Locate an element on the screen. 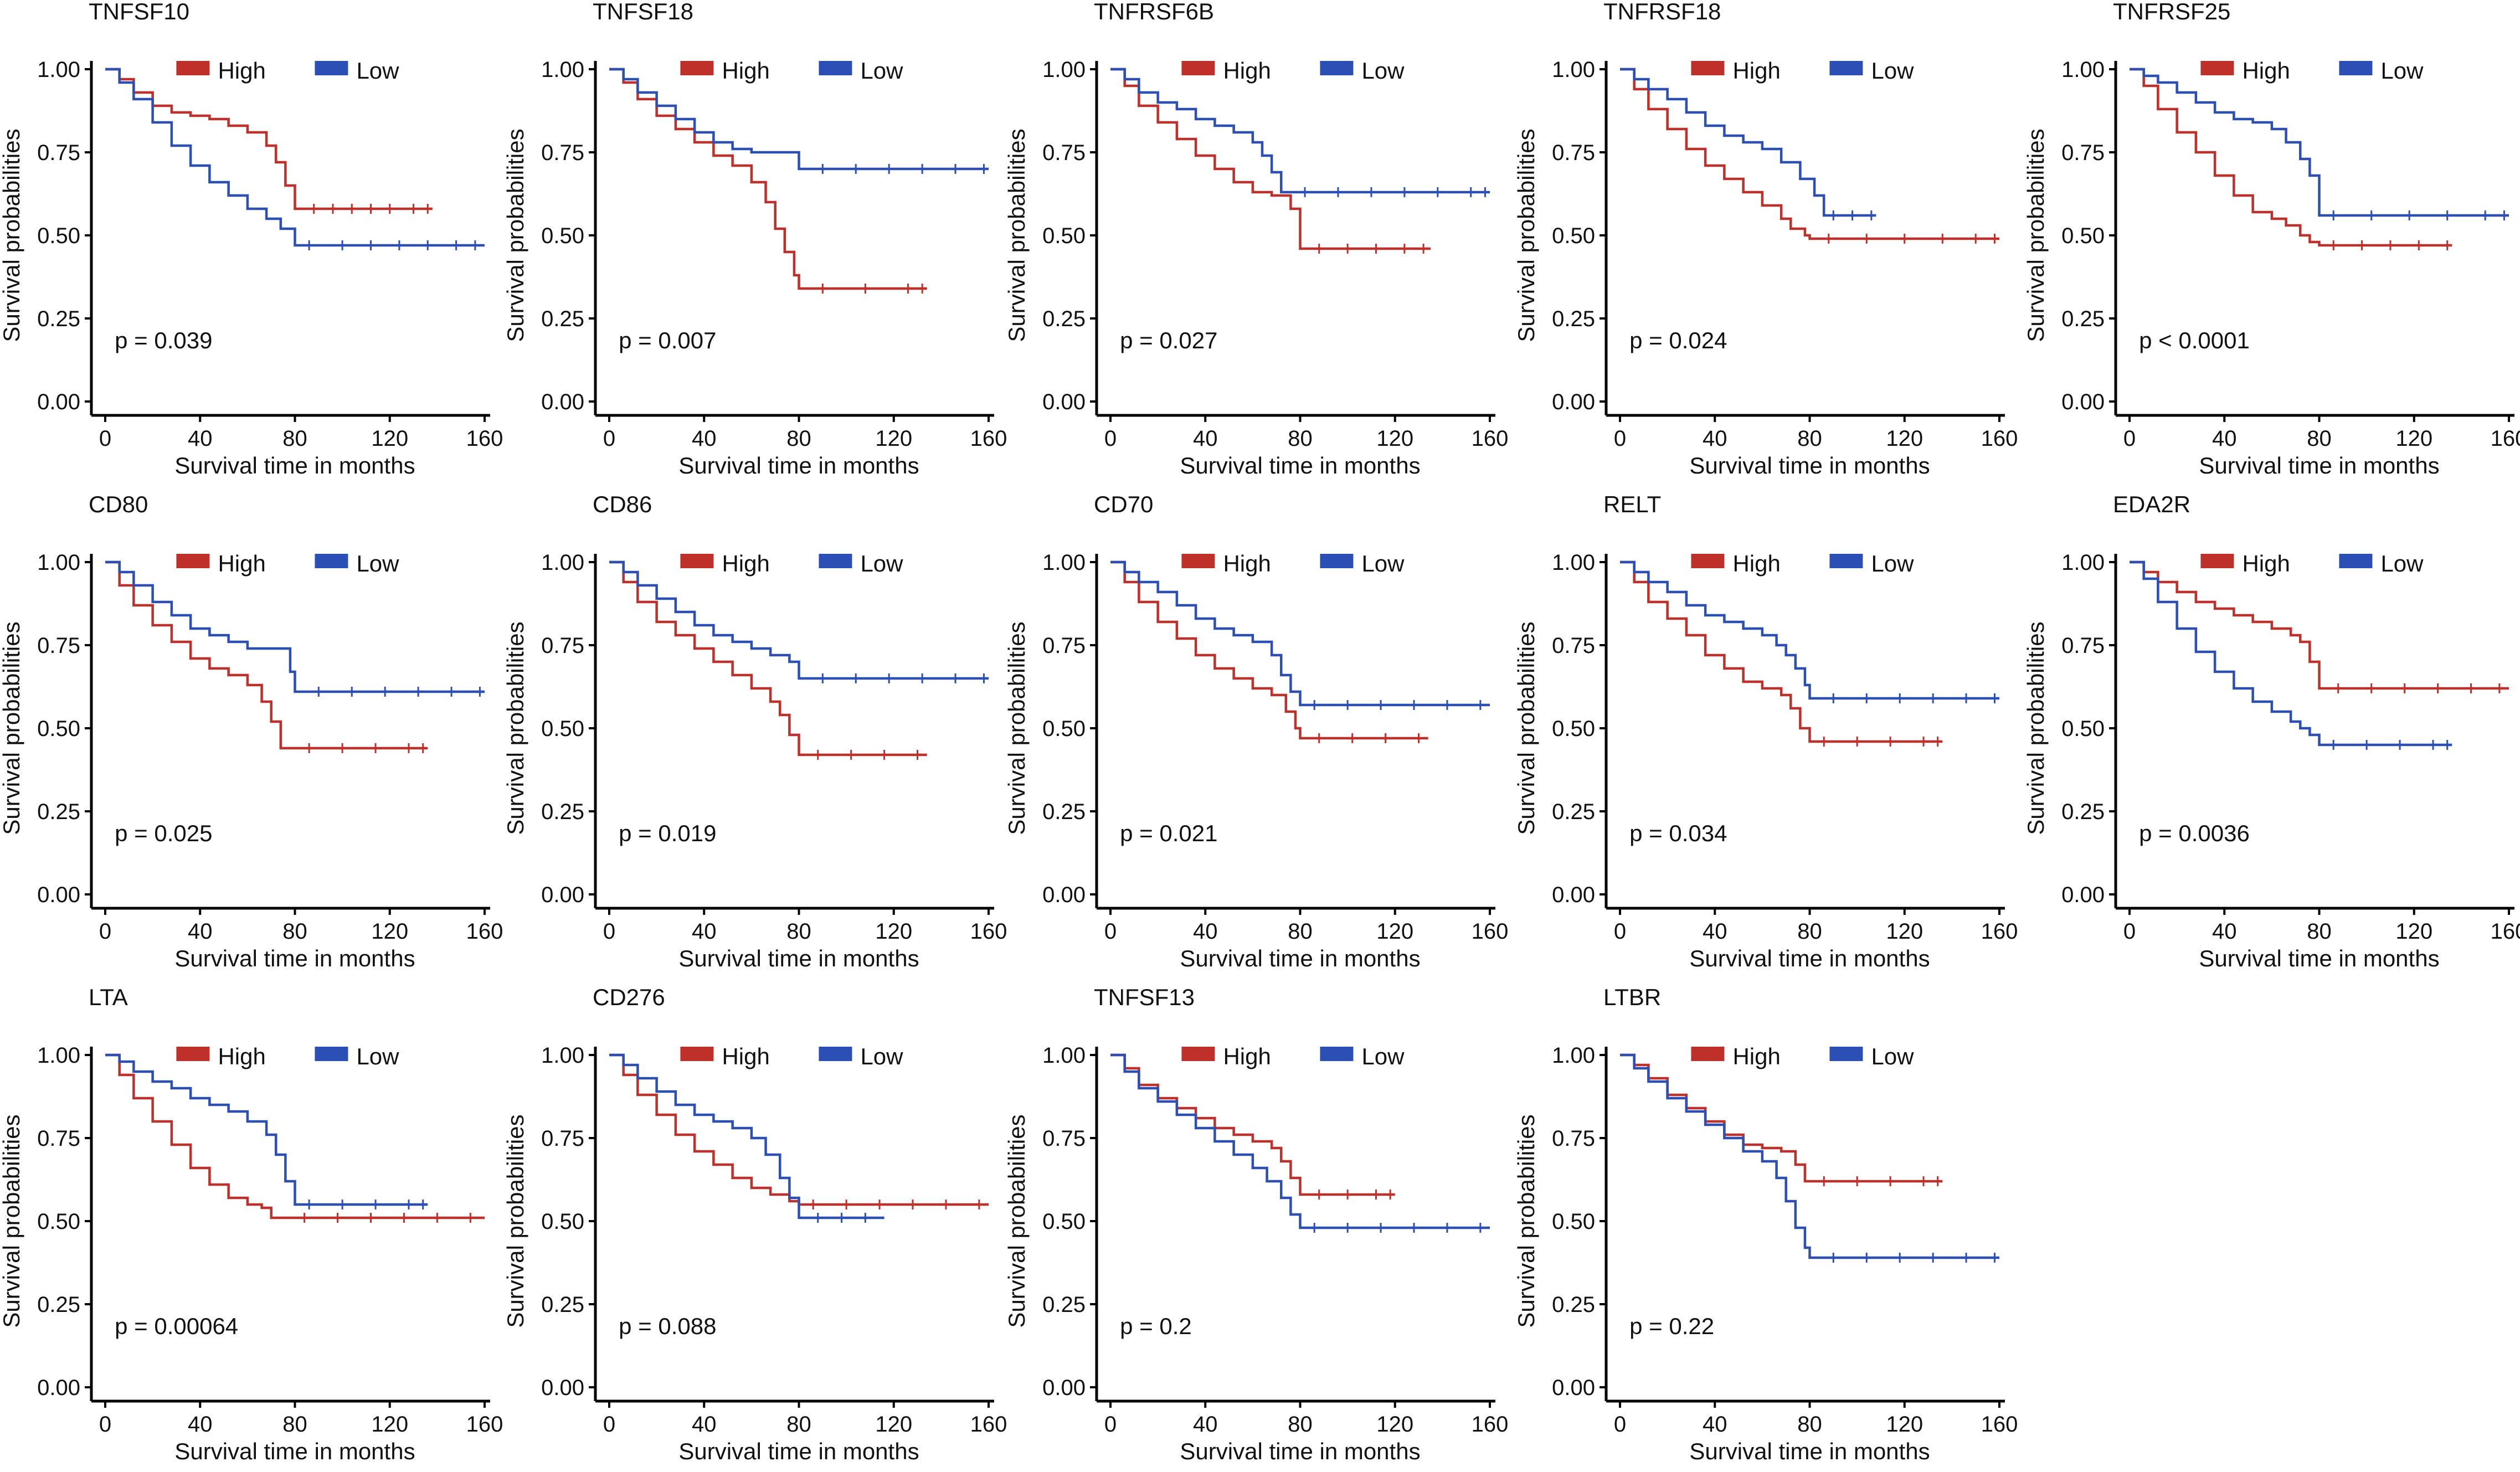 Image resolution: width=2520 pixels, height=1472 pixels. panel-title: LTA is located at coordinates (108, 997).